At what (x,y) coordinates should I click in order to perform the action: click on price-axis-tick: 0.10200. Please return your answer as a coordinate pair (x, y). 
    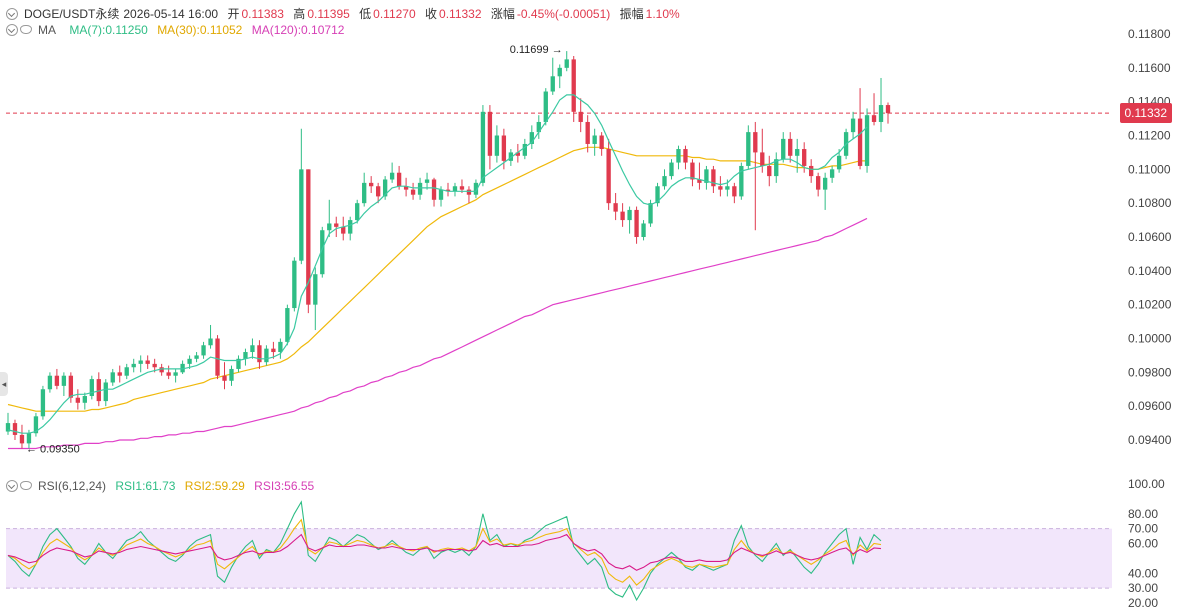
    Looking at the image, I should click on (1150, 305).